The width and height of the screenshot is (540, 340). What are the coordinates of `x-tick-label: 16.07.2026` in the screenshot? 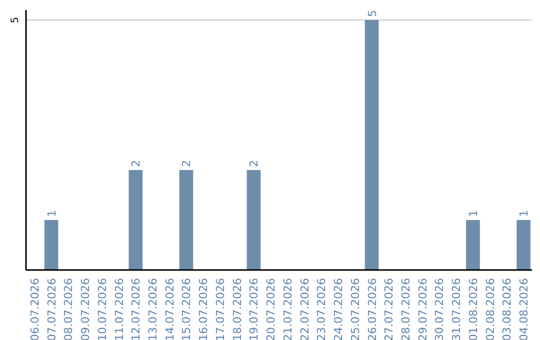 It's located at (203, 309).